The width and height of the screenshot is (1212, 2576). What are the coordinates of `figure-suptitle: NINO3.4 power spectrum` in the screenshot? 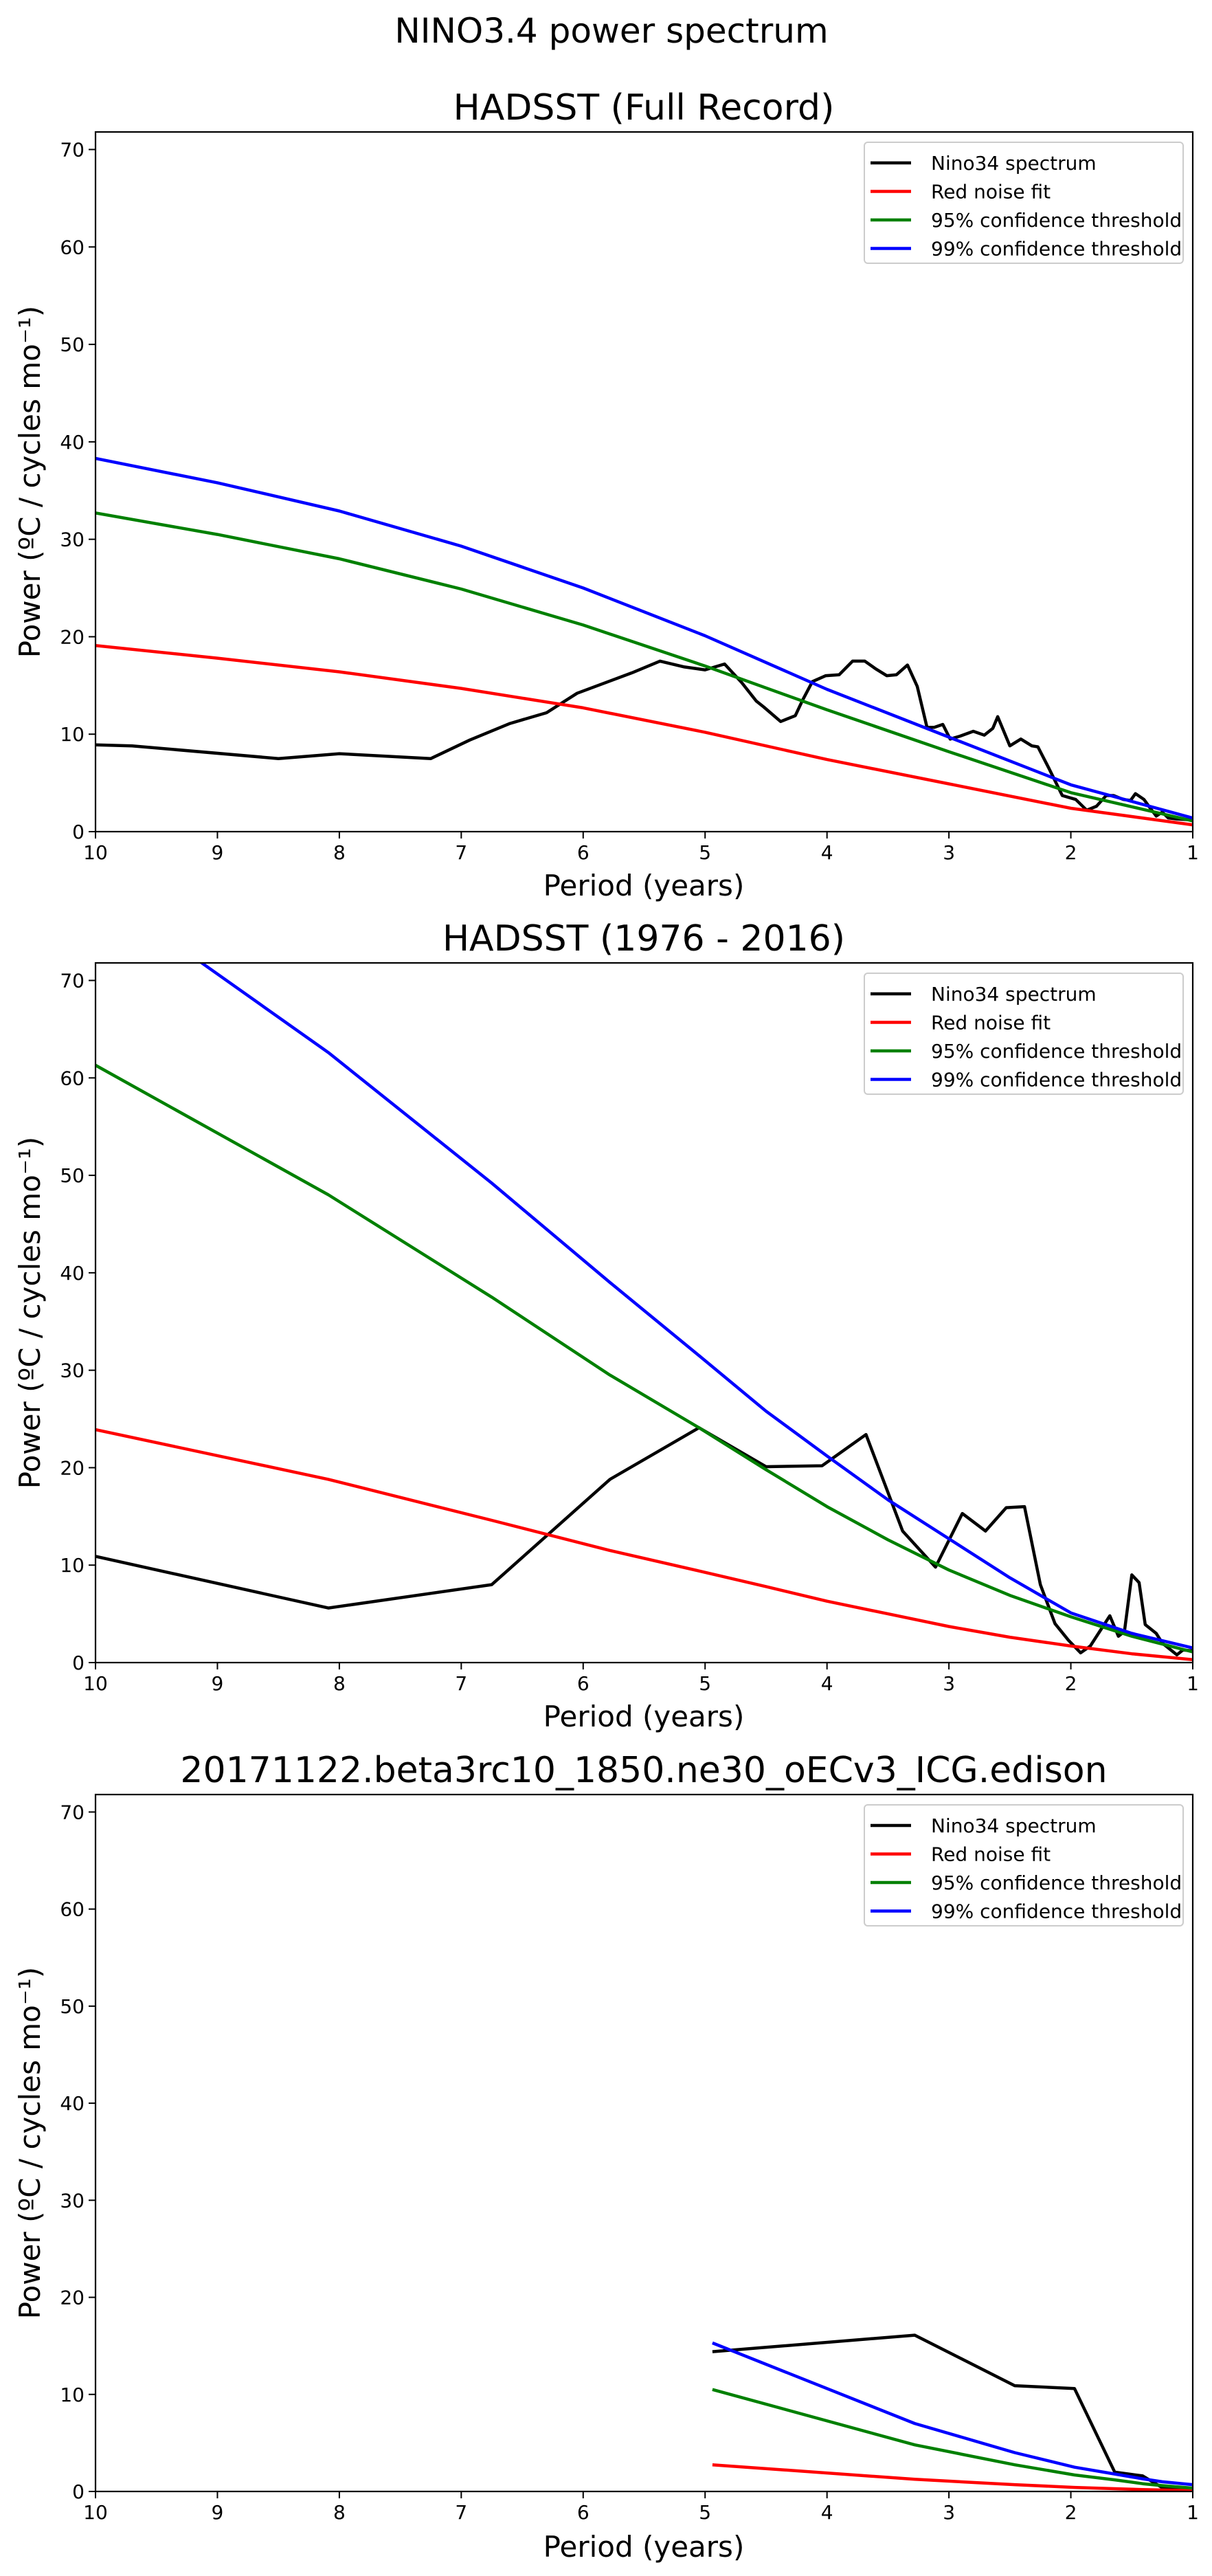 It's located at (611, 31).